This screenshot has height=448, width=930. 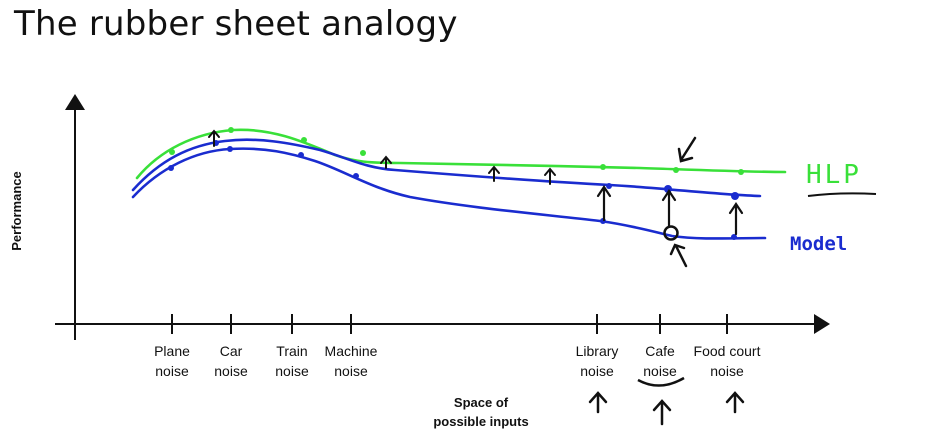 I want to click on x-axis-label-line1: Space of, so click(x=481, y=402).